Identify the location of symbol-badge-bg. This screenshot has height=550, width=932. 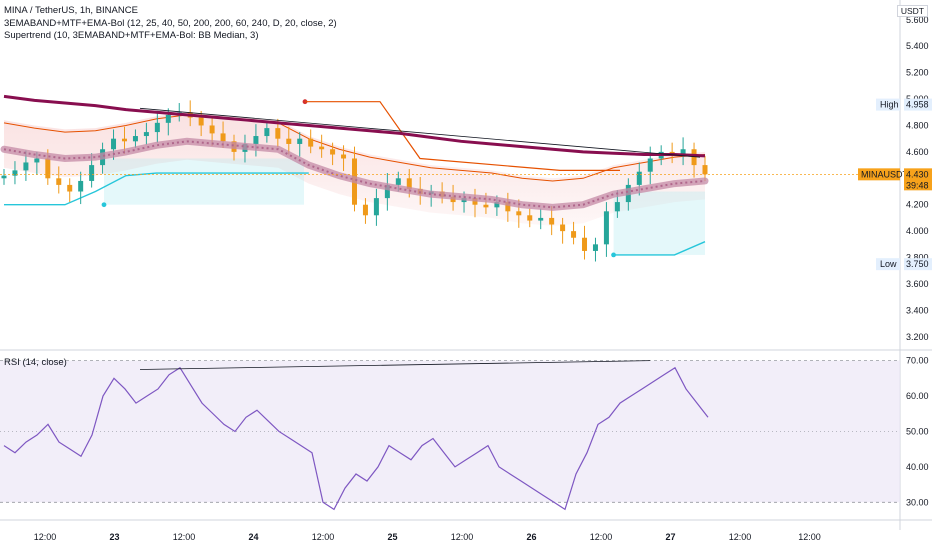
(879, 174).